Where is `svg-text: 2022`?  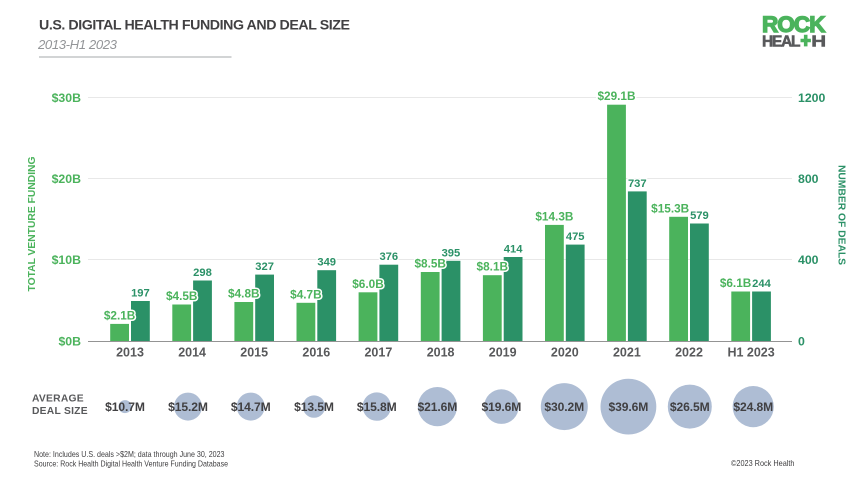 svg-text: 2022 is located at coordinates (689, 353).